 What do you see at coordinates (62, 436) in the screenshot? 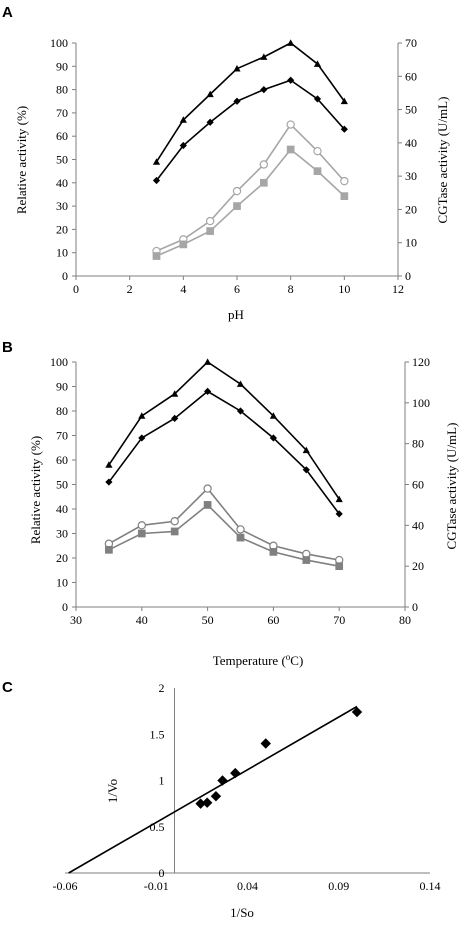
I see `y-tick-label: 70` at bounding box center [62, 436].